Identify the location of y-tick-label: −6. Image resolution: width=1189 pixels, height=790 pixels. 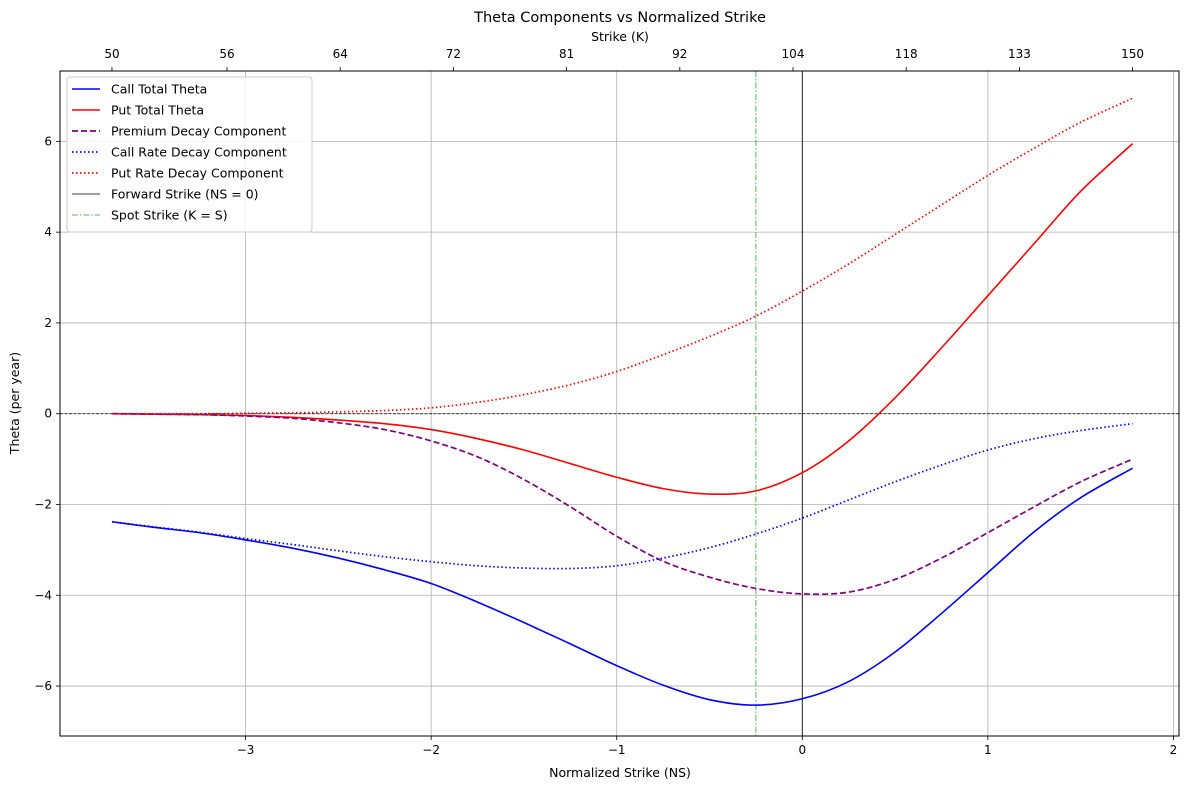
(43, 686).